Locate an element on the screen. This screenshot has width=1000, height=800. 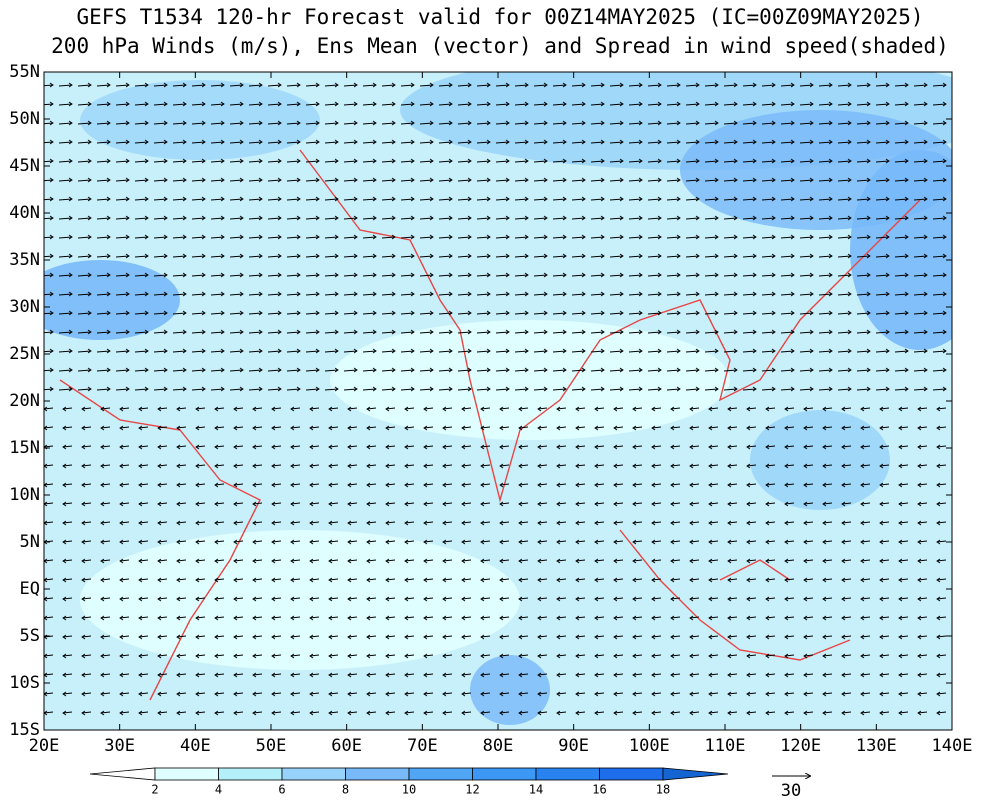
lon-label: 80E is located at coordinates (498, 746).